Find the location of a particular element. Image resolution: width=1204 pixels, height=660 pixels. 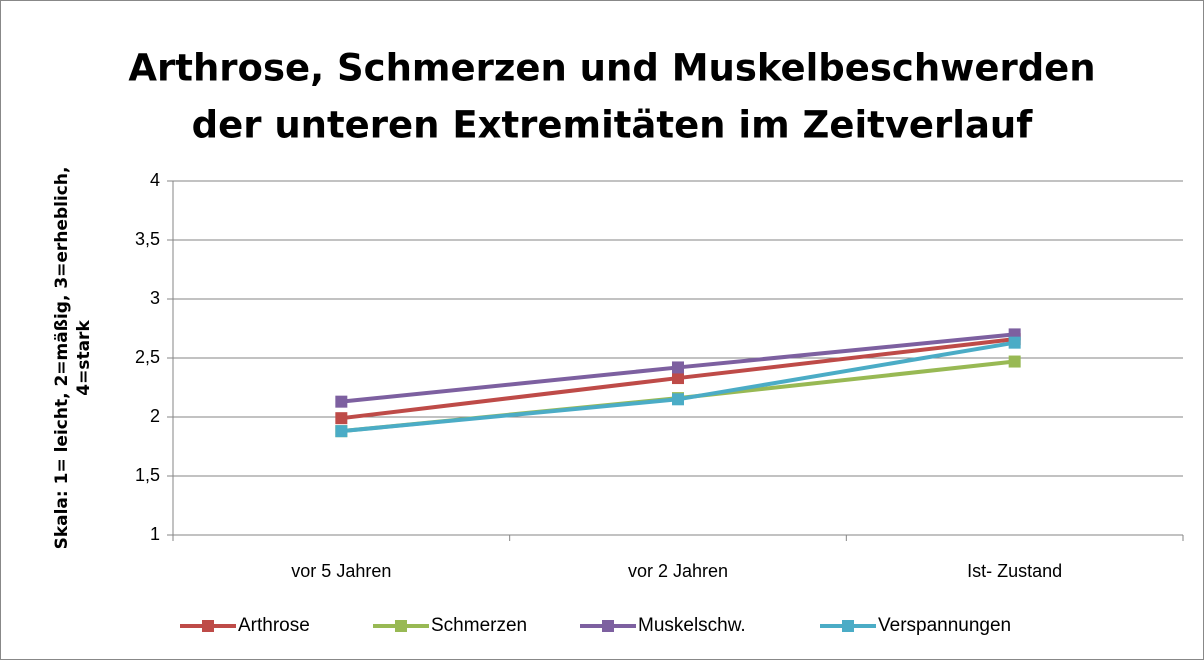

y-axis-label: Skala: 1= leicht, 2=mäßig, 3=erheblich, is located at coordinates (62, 358).